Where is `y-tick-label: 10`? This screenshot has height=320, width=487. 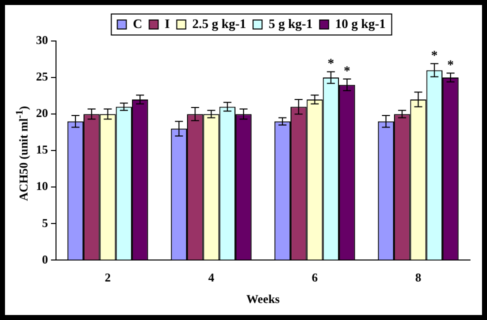
y-tick-label: 10 is located at coordinates (42, 186).